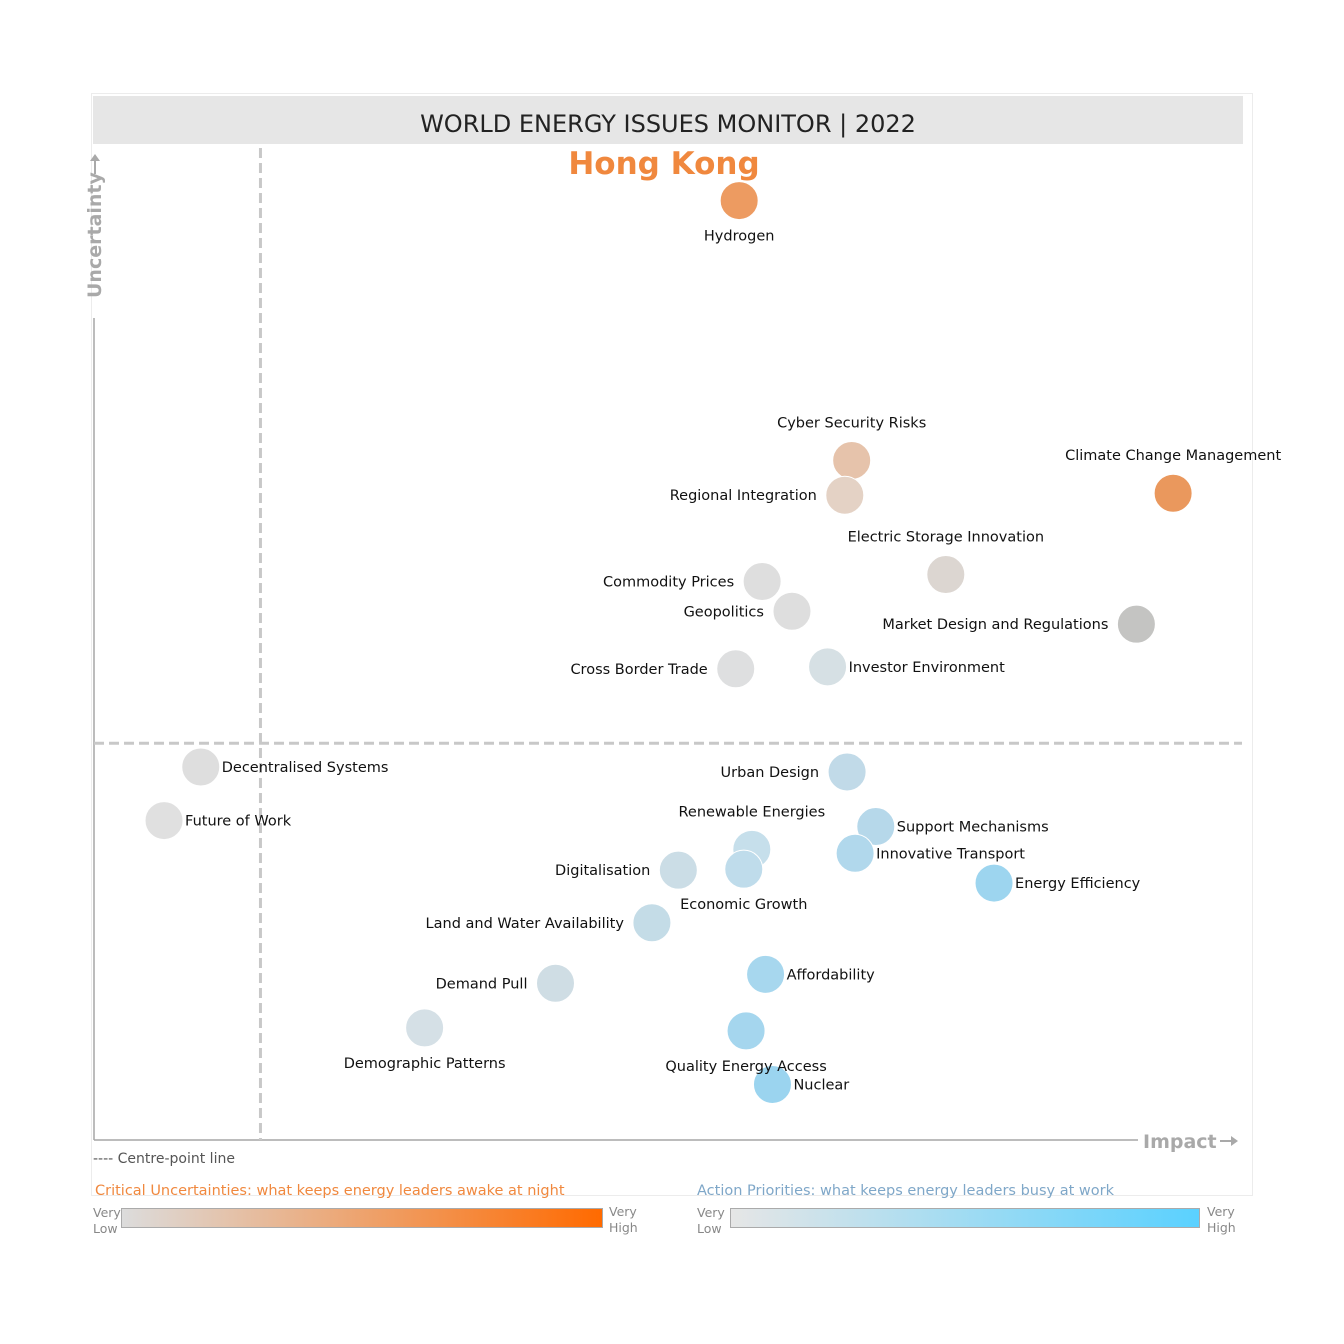  I want to click on data-label: Regional Integration, so click(743, 496).